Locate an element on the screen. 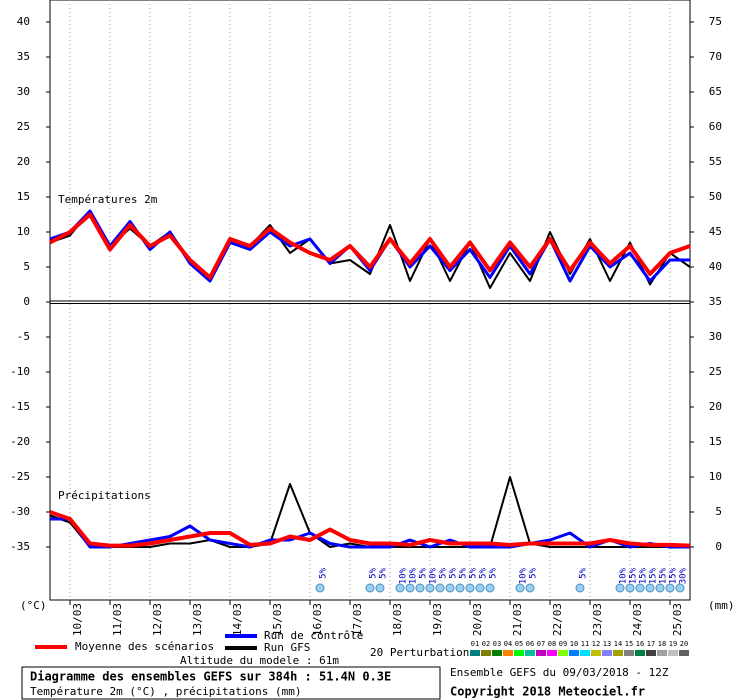 This screenshot has height=700, width=740. y-tick-label: -35 is located at coordinates (20, 546).